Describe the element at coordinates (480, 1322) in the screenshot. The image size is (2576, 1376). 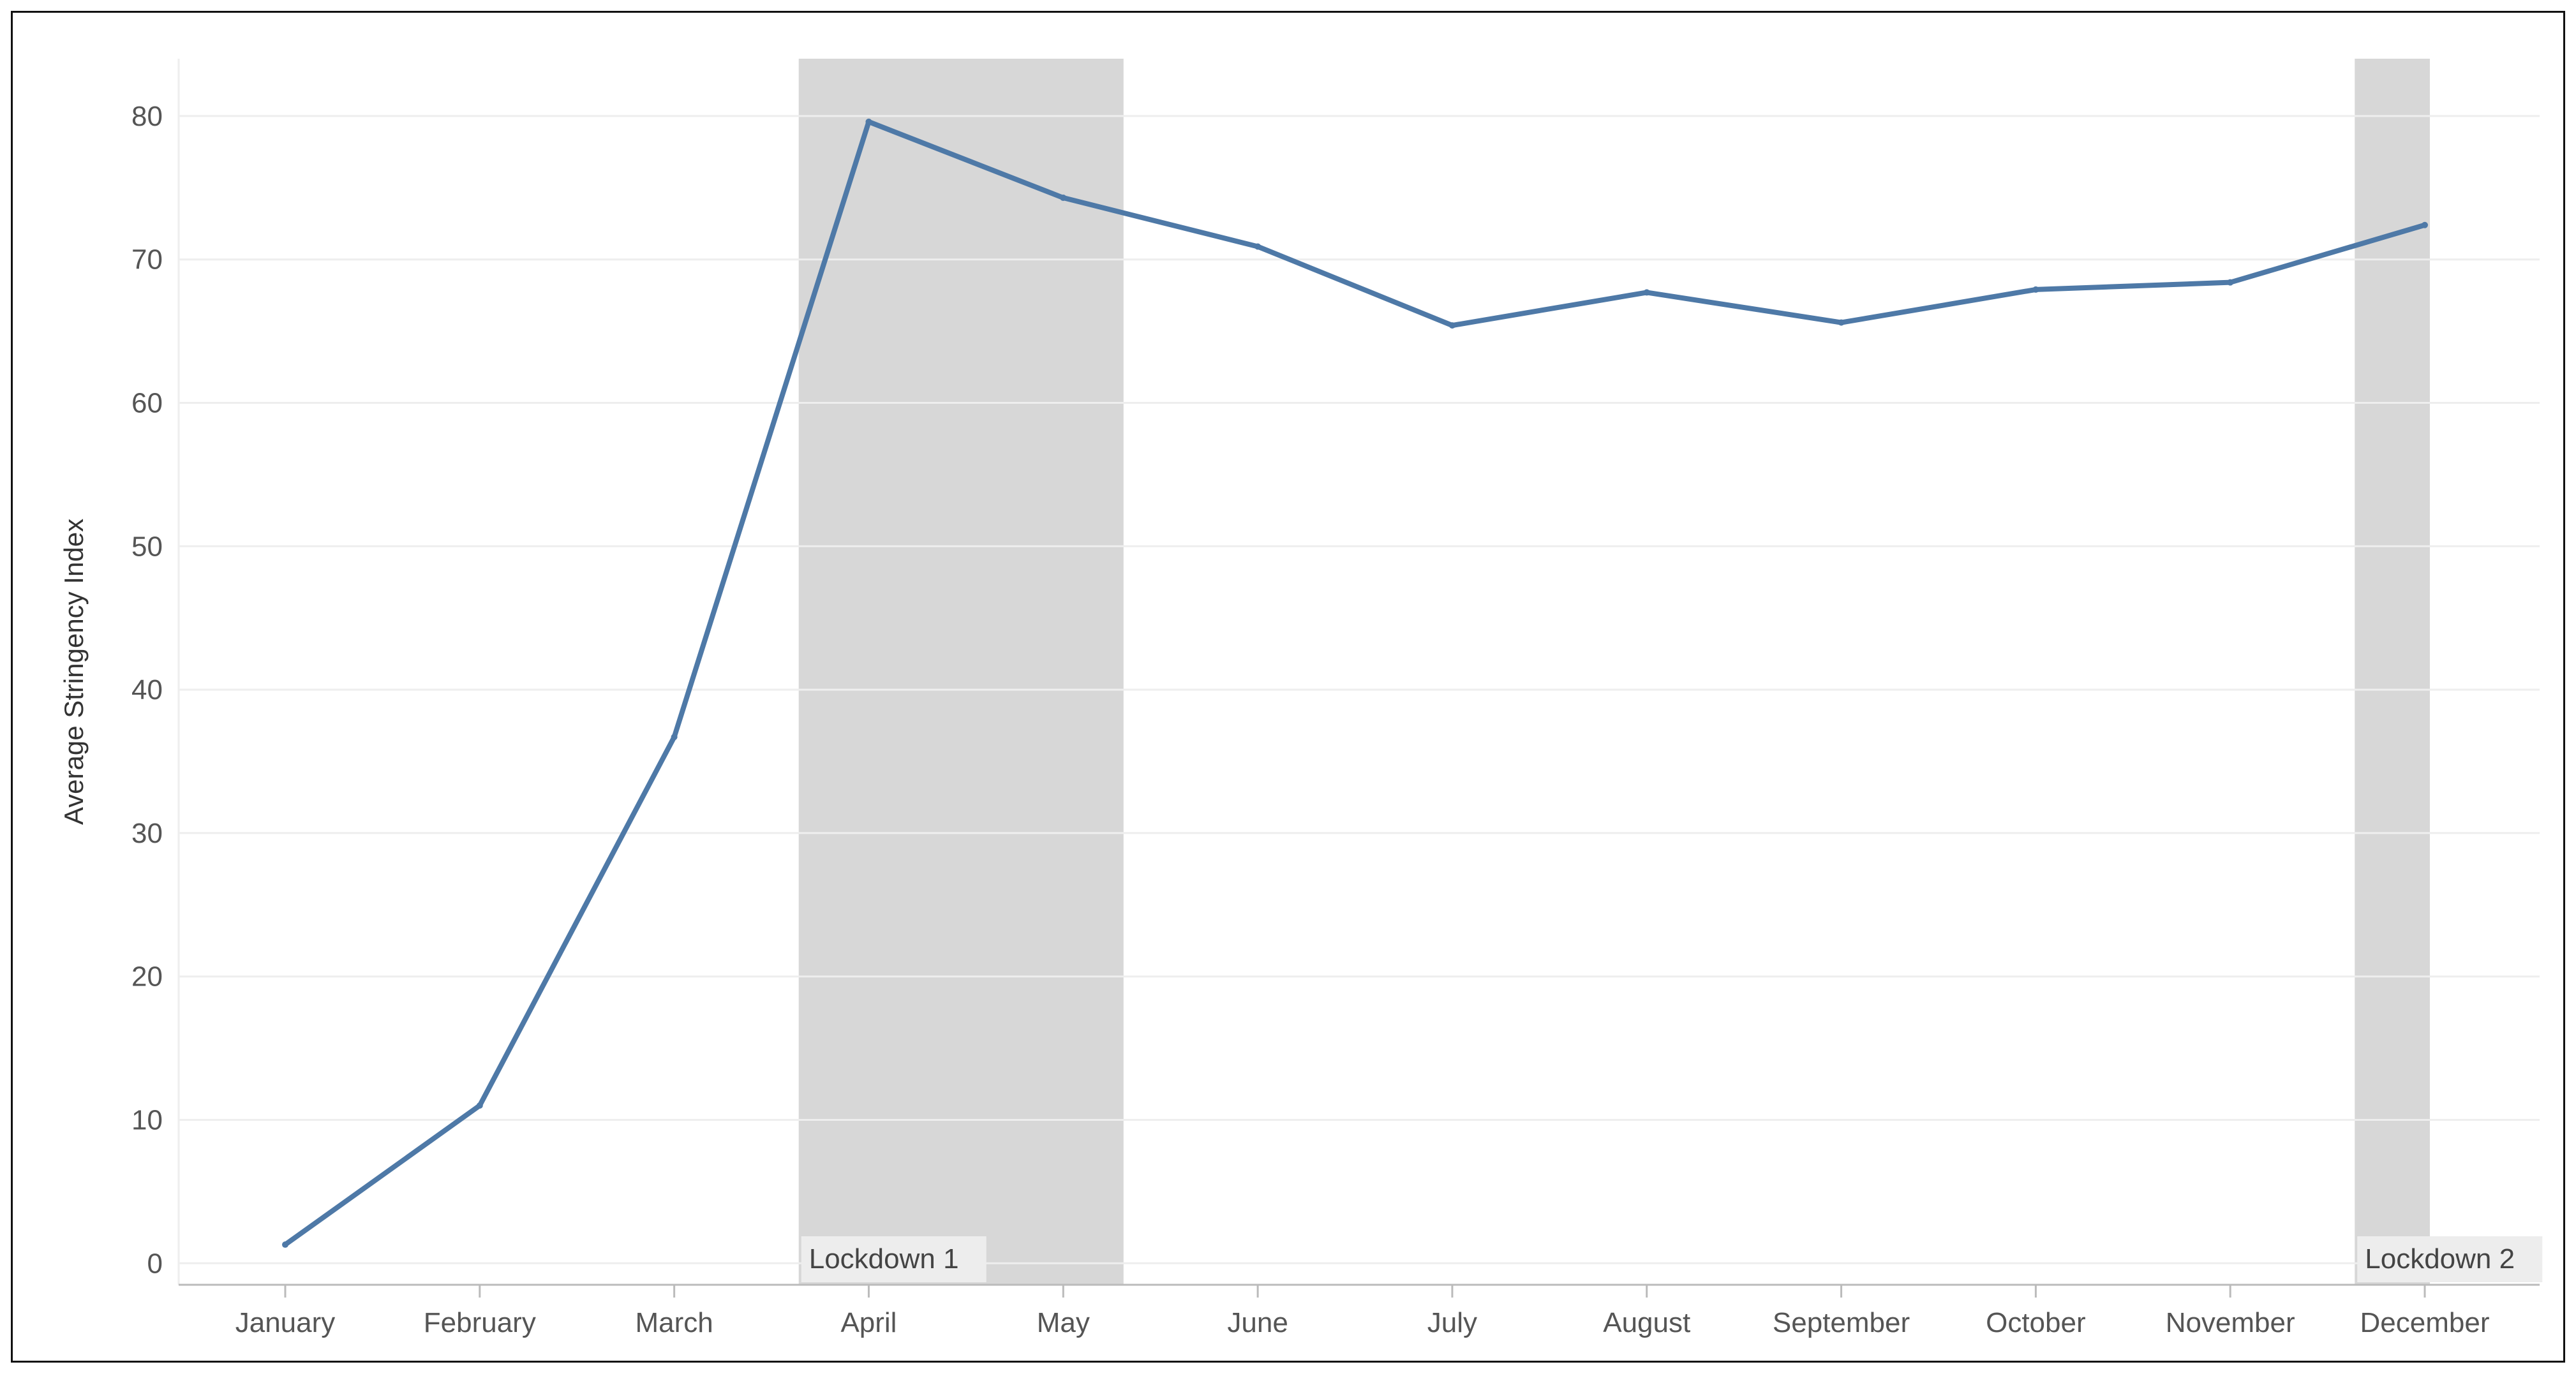
I see `x-tick-label-february: February` at that location.